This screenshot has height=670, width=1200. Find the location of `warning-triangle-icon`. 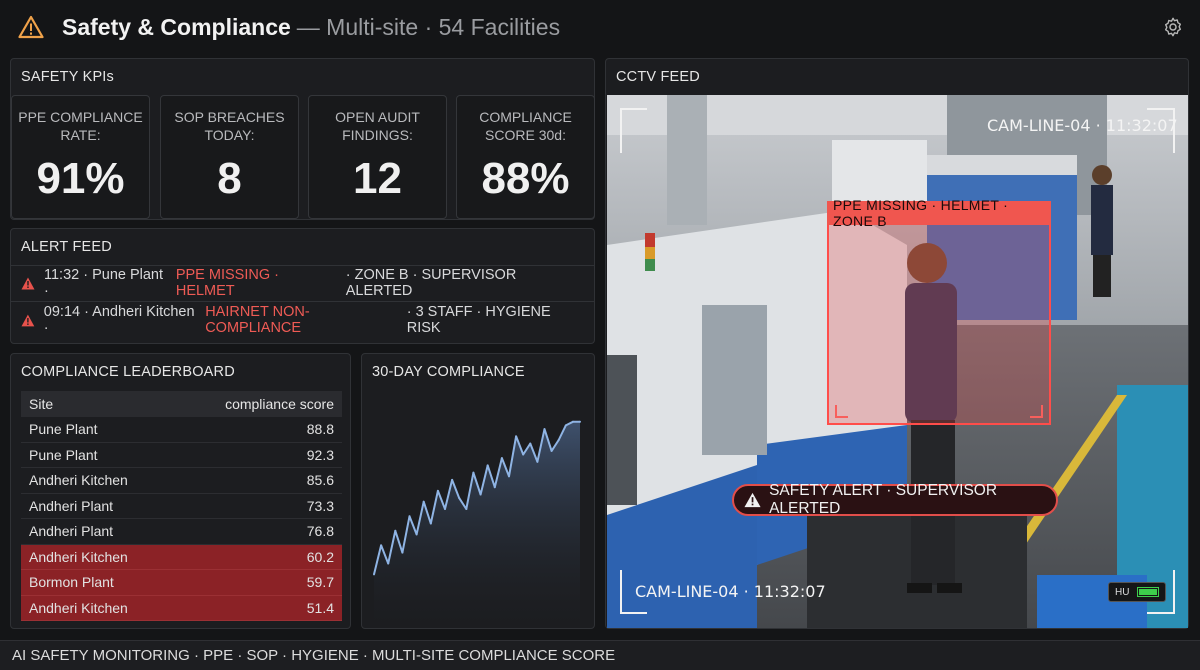

warning-triangle-icon is located at coordinates (31, 27).